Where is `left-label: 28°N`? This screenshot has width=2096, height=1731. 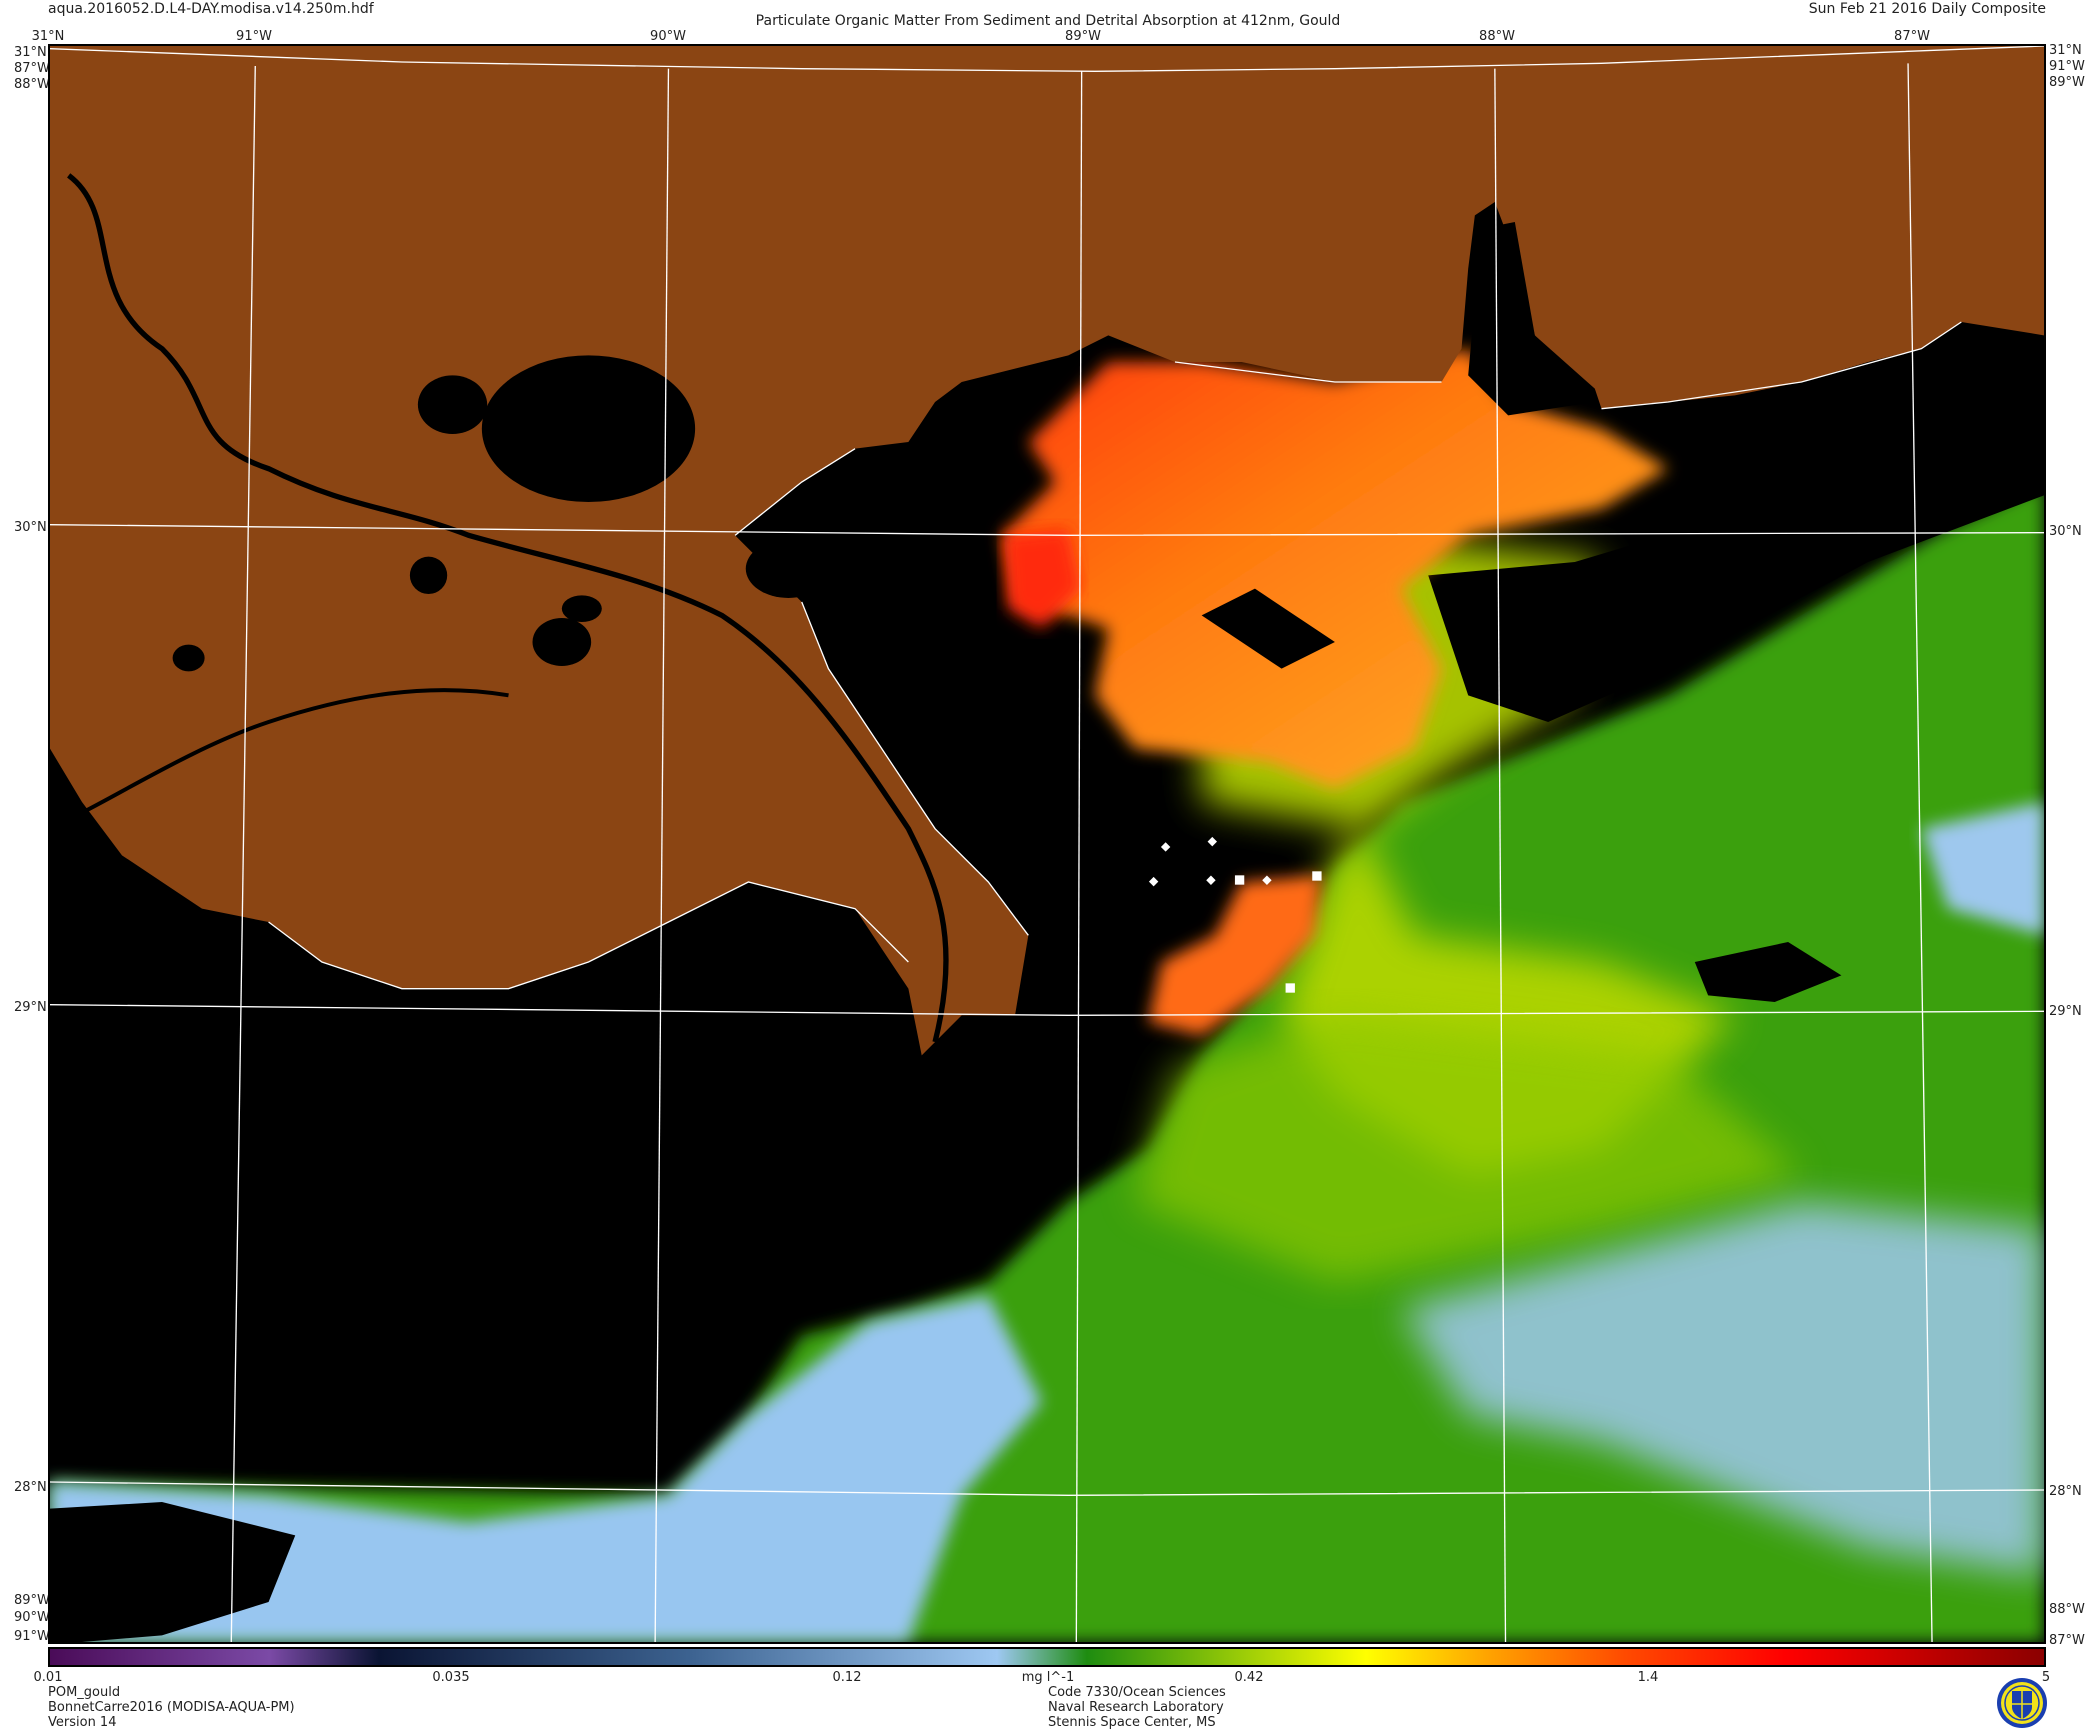 left-label: 28°N is located at coordinates (30, 1487).